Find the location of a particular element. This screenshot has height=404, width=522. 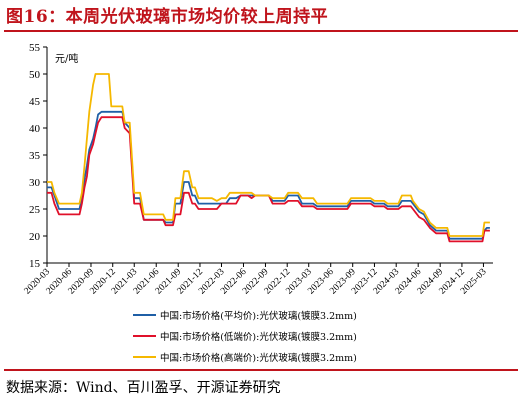

y-tick-label: 25 is located at coordinates (35, 210).